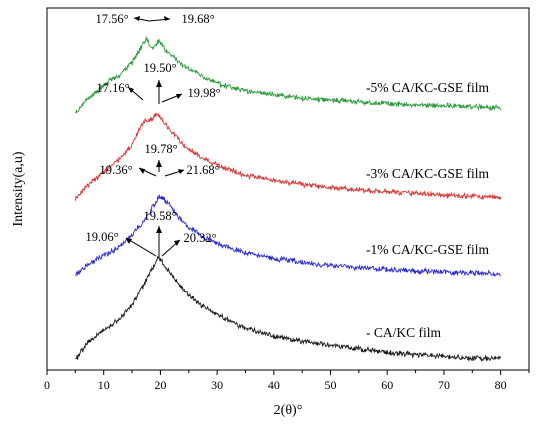  Describe the element at coordinates (274, 385) in the screenshot. I see `x-tick-label-40: 40` at that location.